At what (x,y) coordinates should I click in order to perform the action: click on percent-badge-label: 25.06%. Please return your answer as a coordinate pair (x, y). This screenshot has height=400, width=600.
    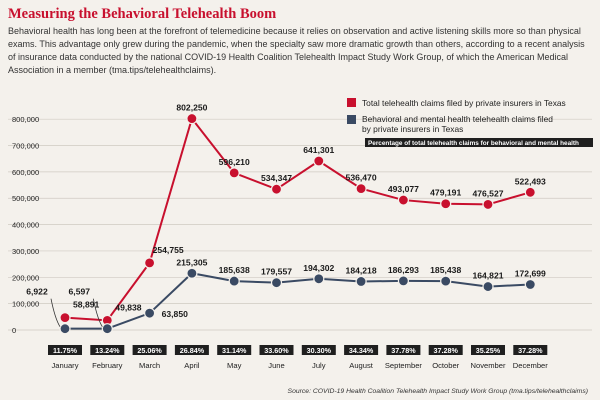
    Looking at the image, I should click on (149, 350).